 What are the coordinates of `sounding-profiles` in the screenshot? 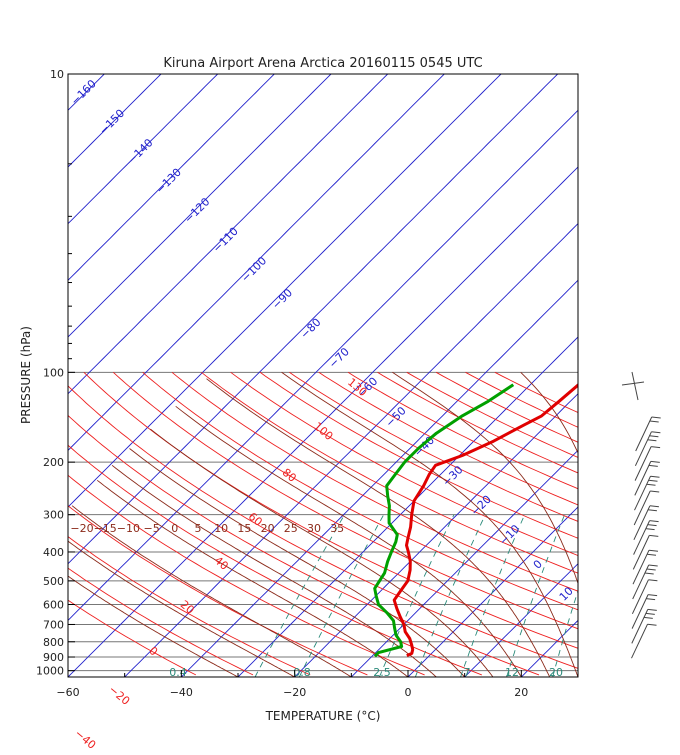 It's located at (475, 520).